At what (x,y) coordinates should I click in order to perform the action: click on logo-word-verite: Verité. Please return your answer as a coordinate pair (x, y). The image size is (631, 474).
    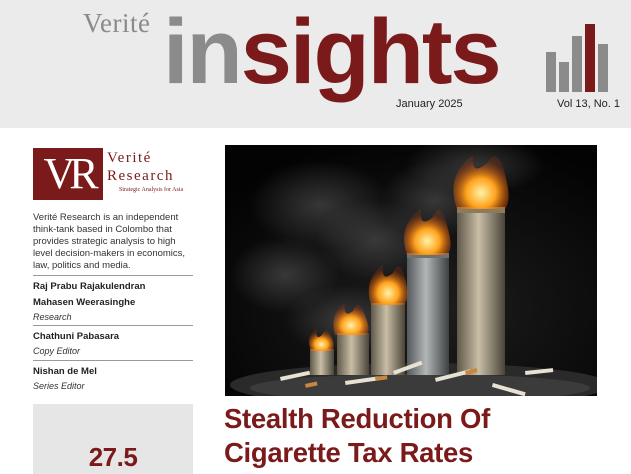
    Looking at the image, I should click on (129, 158).